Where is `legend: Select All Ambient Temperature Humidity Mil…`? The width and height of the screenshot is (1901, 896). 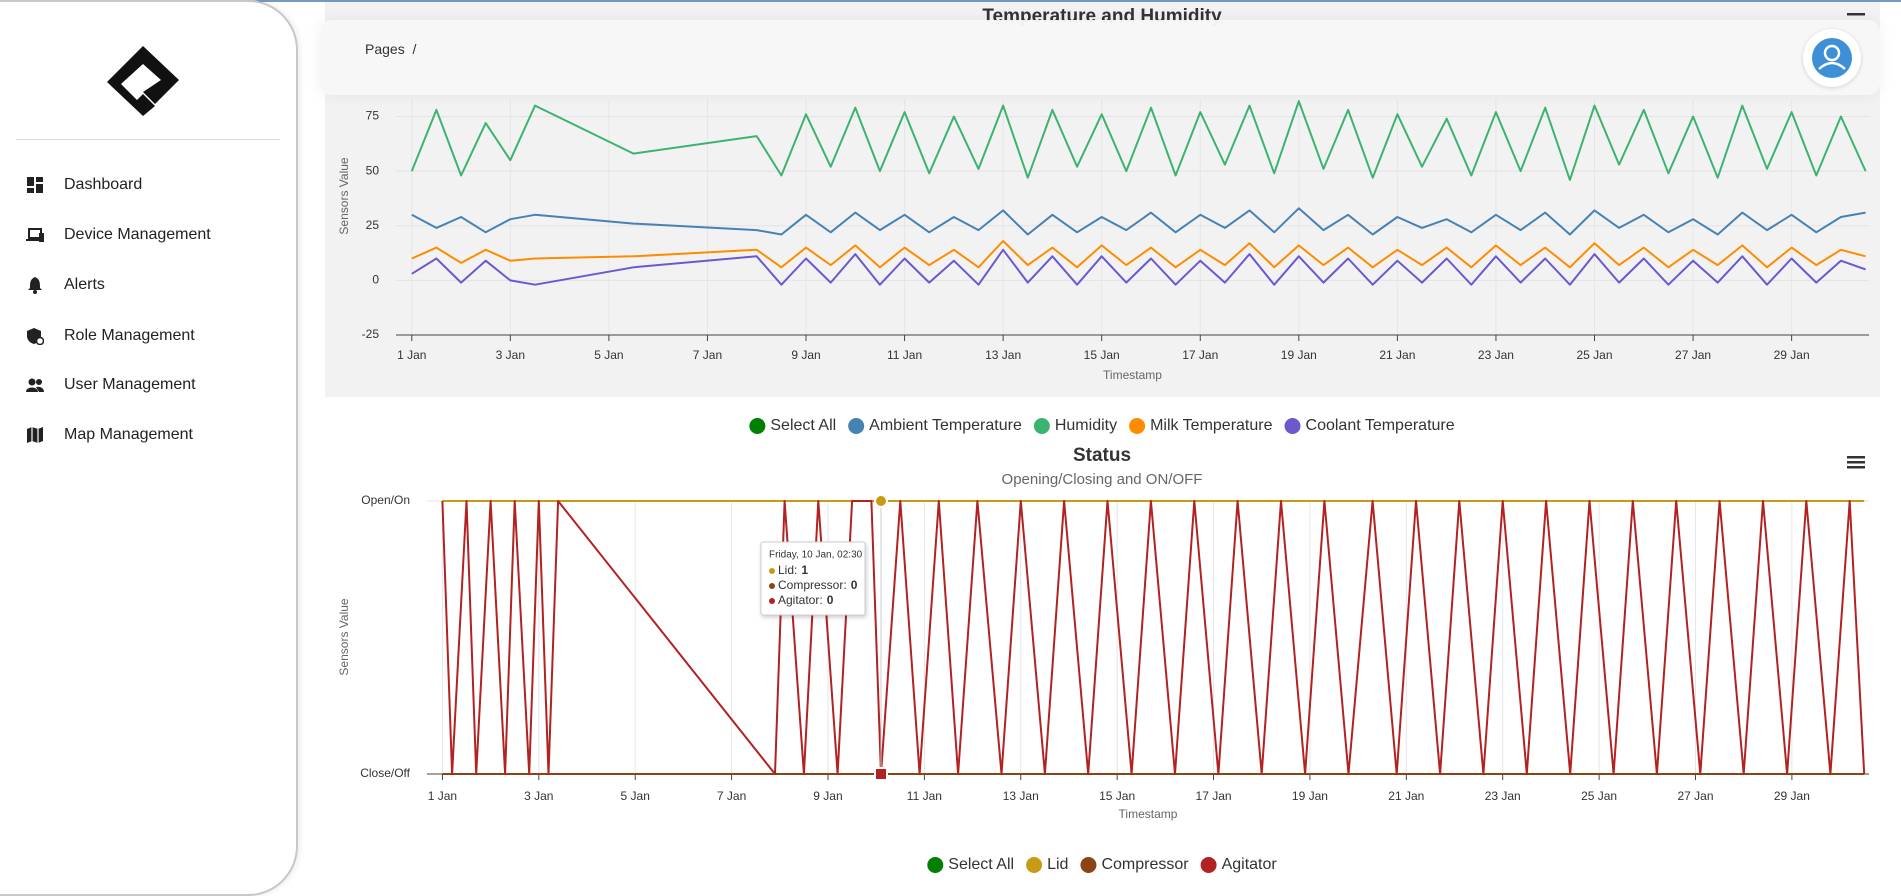
legend: Select All Ambient Temperature Humidity Mil… is located at coordinates (1102, 425).